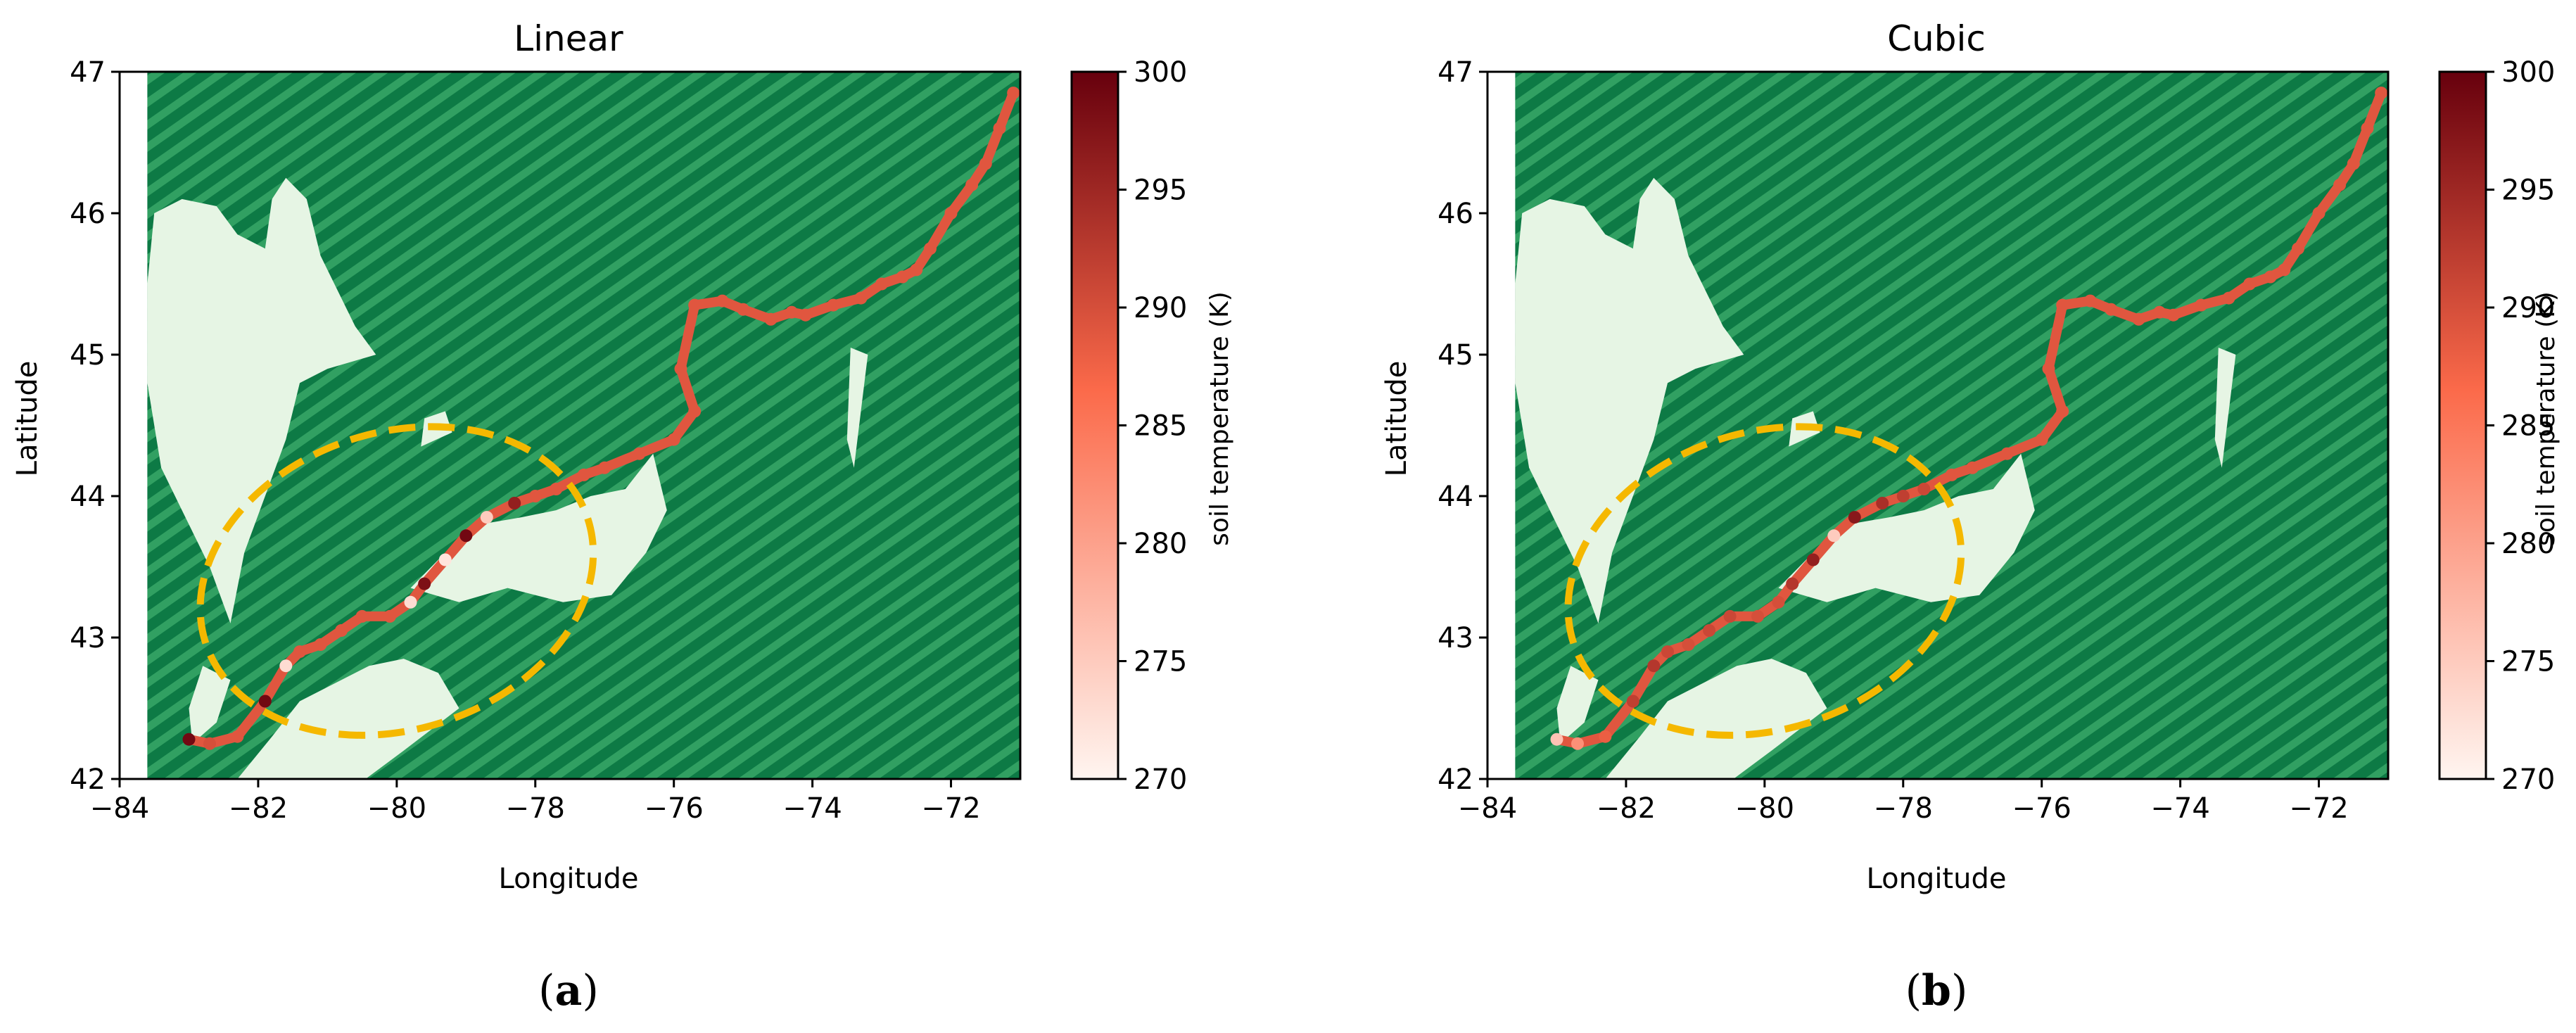 Image resolution: width=2576 pixels, height=1033 pixels. I want to click on y-tick-label: 45, so click(1455, 355).